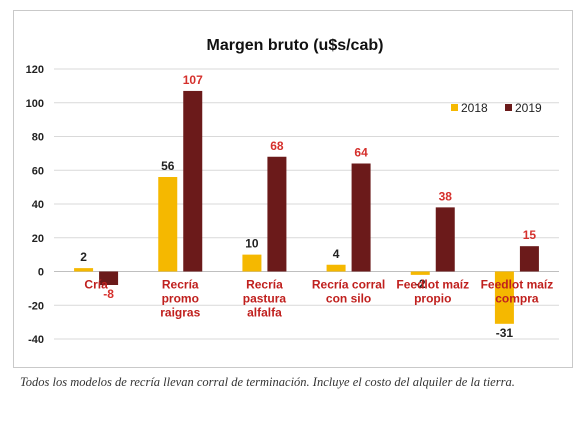  What do you see at coordinates (517, 299) in the screenshot?
I see `category-label: compra` at bounding box center [517, 299].